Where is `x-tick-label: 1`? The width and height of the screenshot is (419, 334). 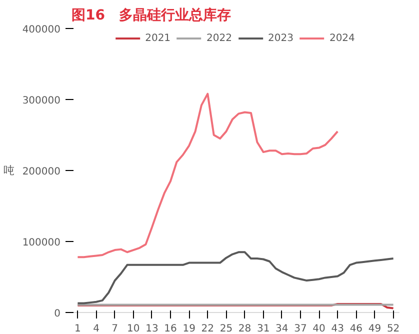
x-tick-label: 1 is located at coordinates (77, 329).